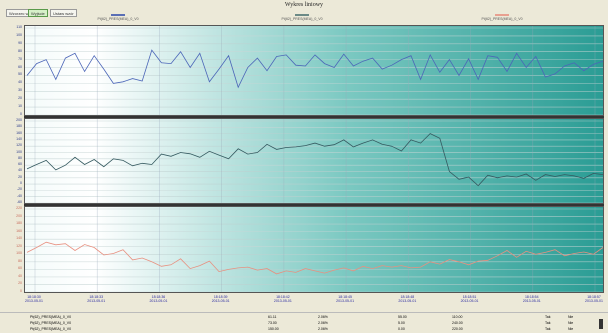 This screenshot has height=333, width=608. I want to click on cell-value: 55.00, so click(402, 317).